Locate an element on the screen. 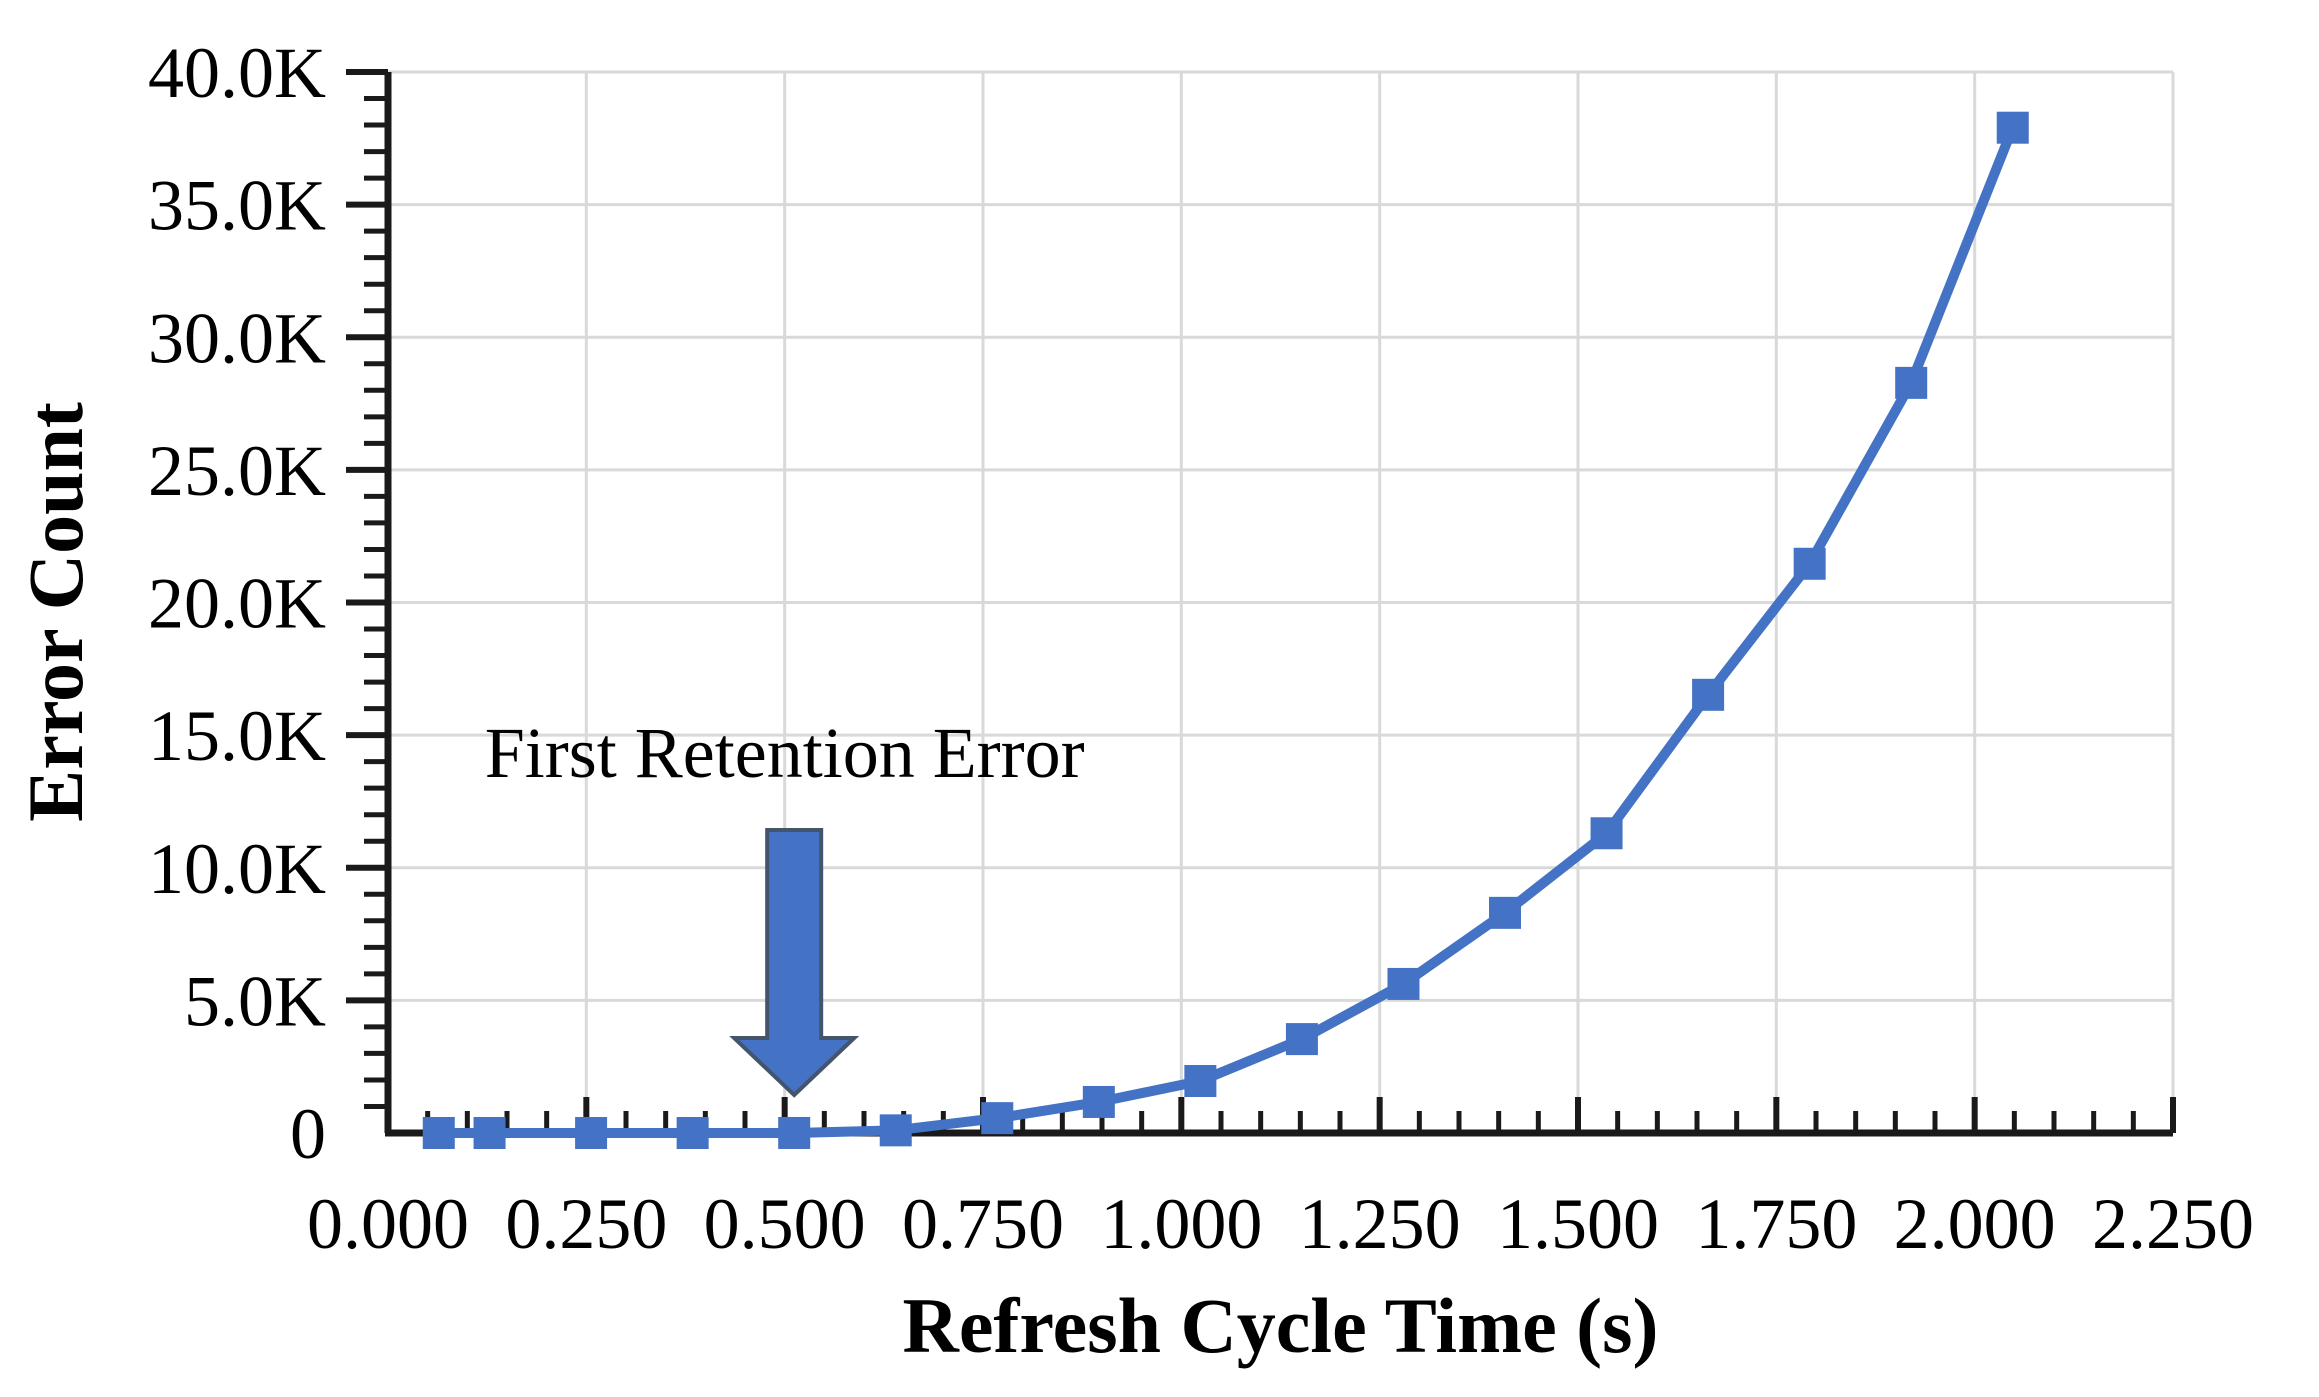 This screenshot has height=1397, width=2319. x-tick-label: 0.250 is located at coordinates (586, 1224).